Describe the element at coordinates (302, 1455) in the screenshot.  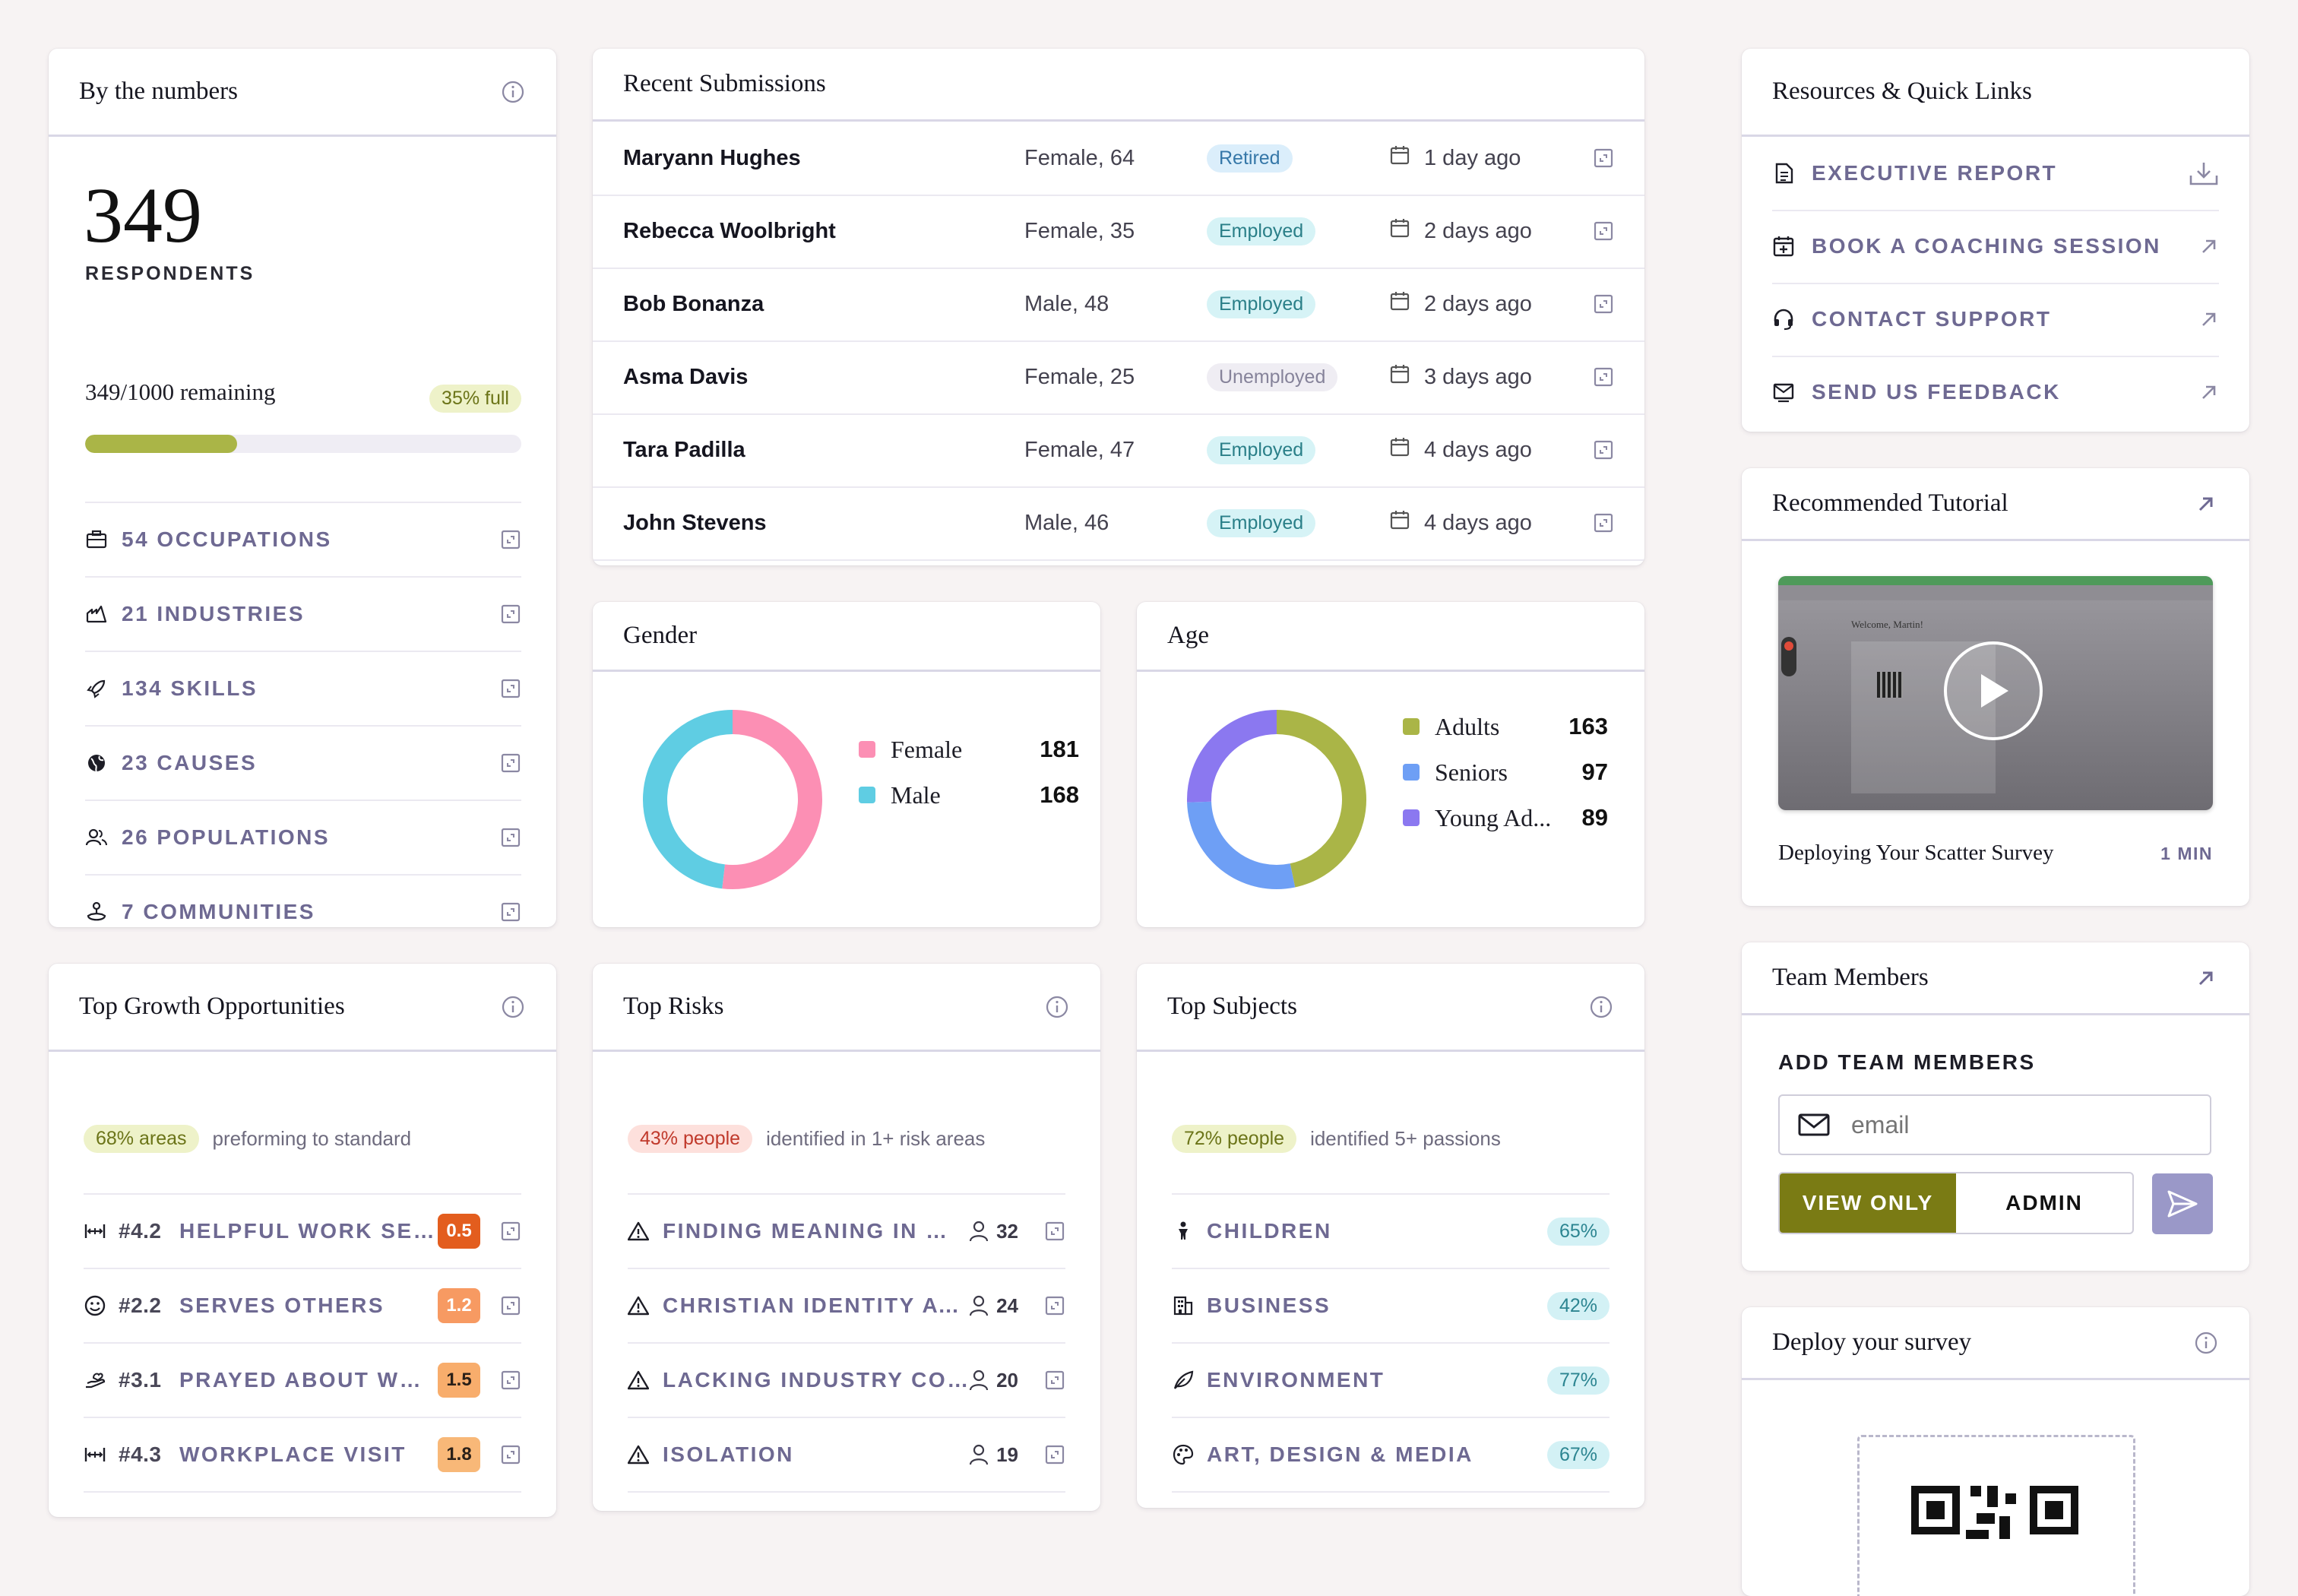
I see `growth-item: #4.3 WORKPLACE VISIT 1.8` at that location.